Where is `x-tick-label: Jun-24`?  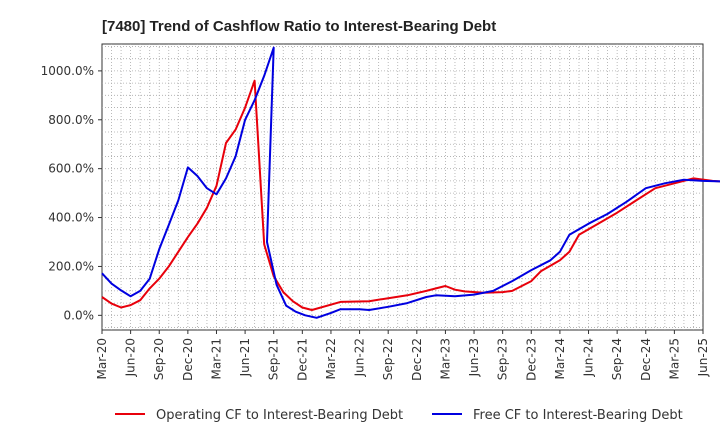
x-tick-label: Jun-24 is located at coordinates (589, 357).